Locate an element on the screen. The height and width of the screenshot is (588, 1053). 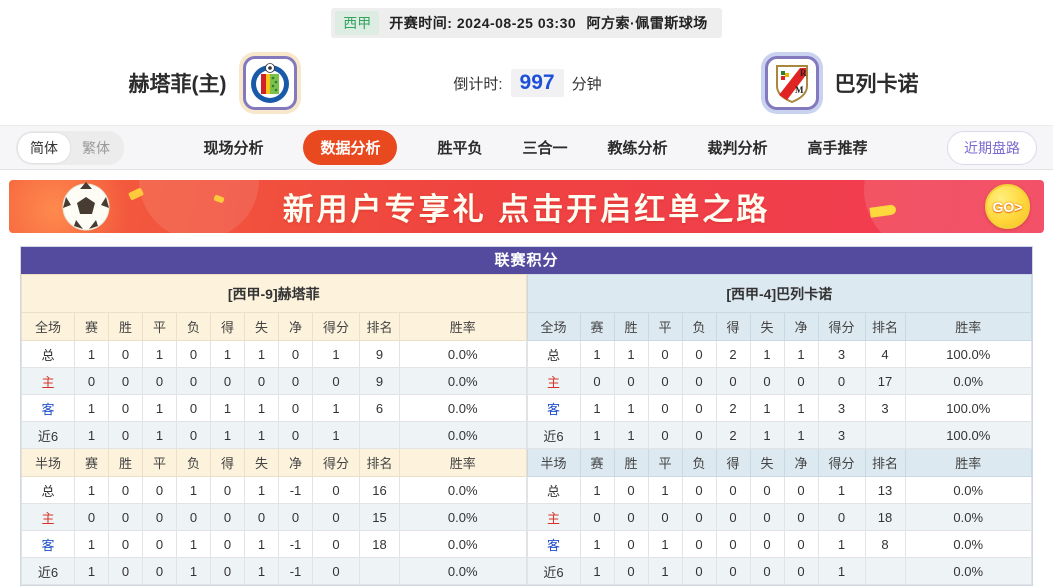
stat-cell: 3 is located at coordinates (841, 435).